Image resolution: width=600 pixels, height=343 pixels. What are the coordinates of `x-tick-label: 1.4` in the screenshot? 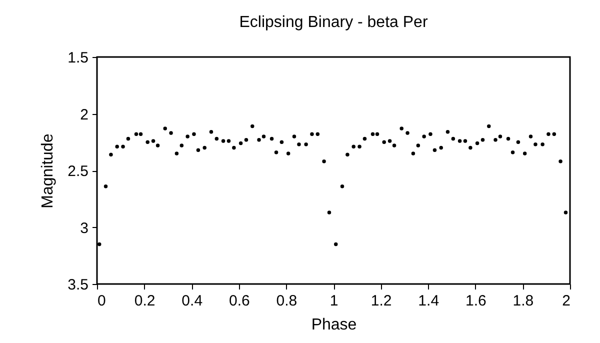 It's located at (429, 301).